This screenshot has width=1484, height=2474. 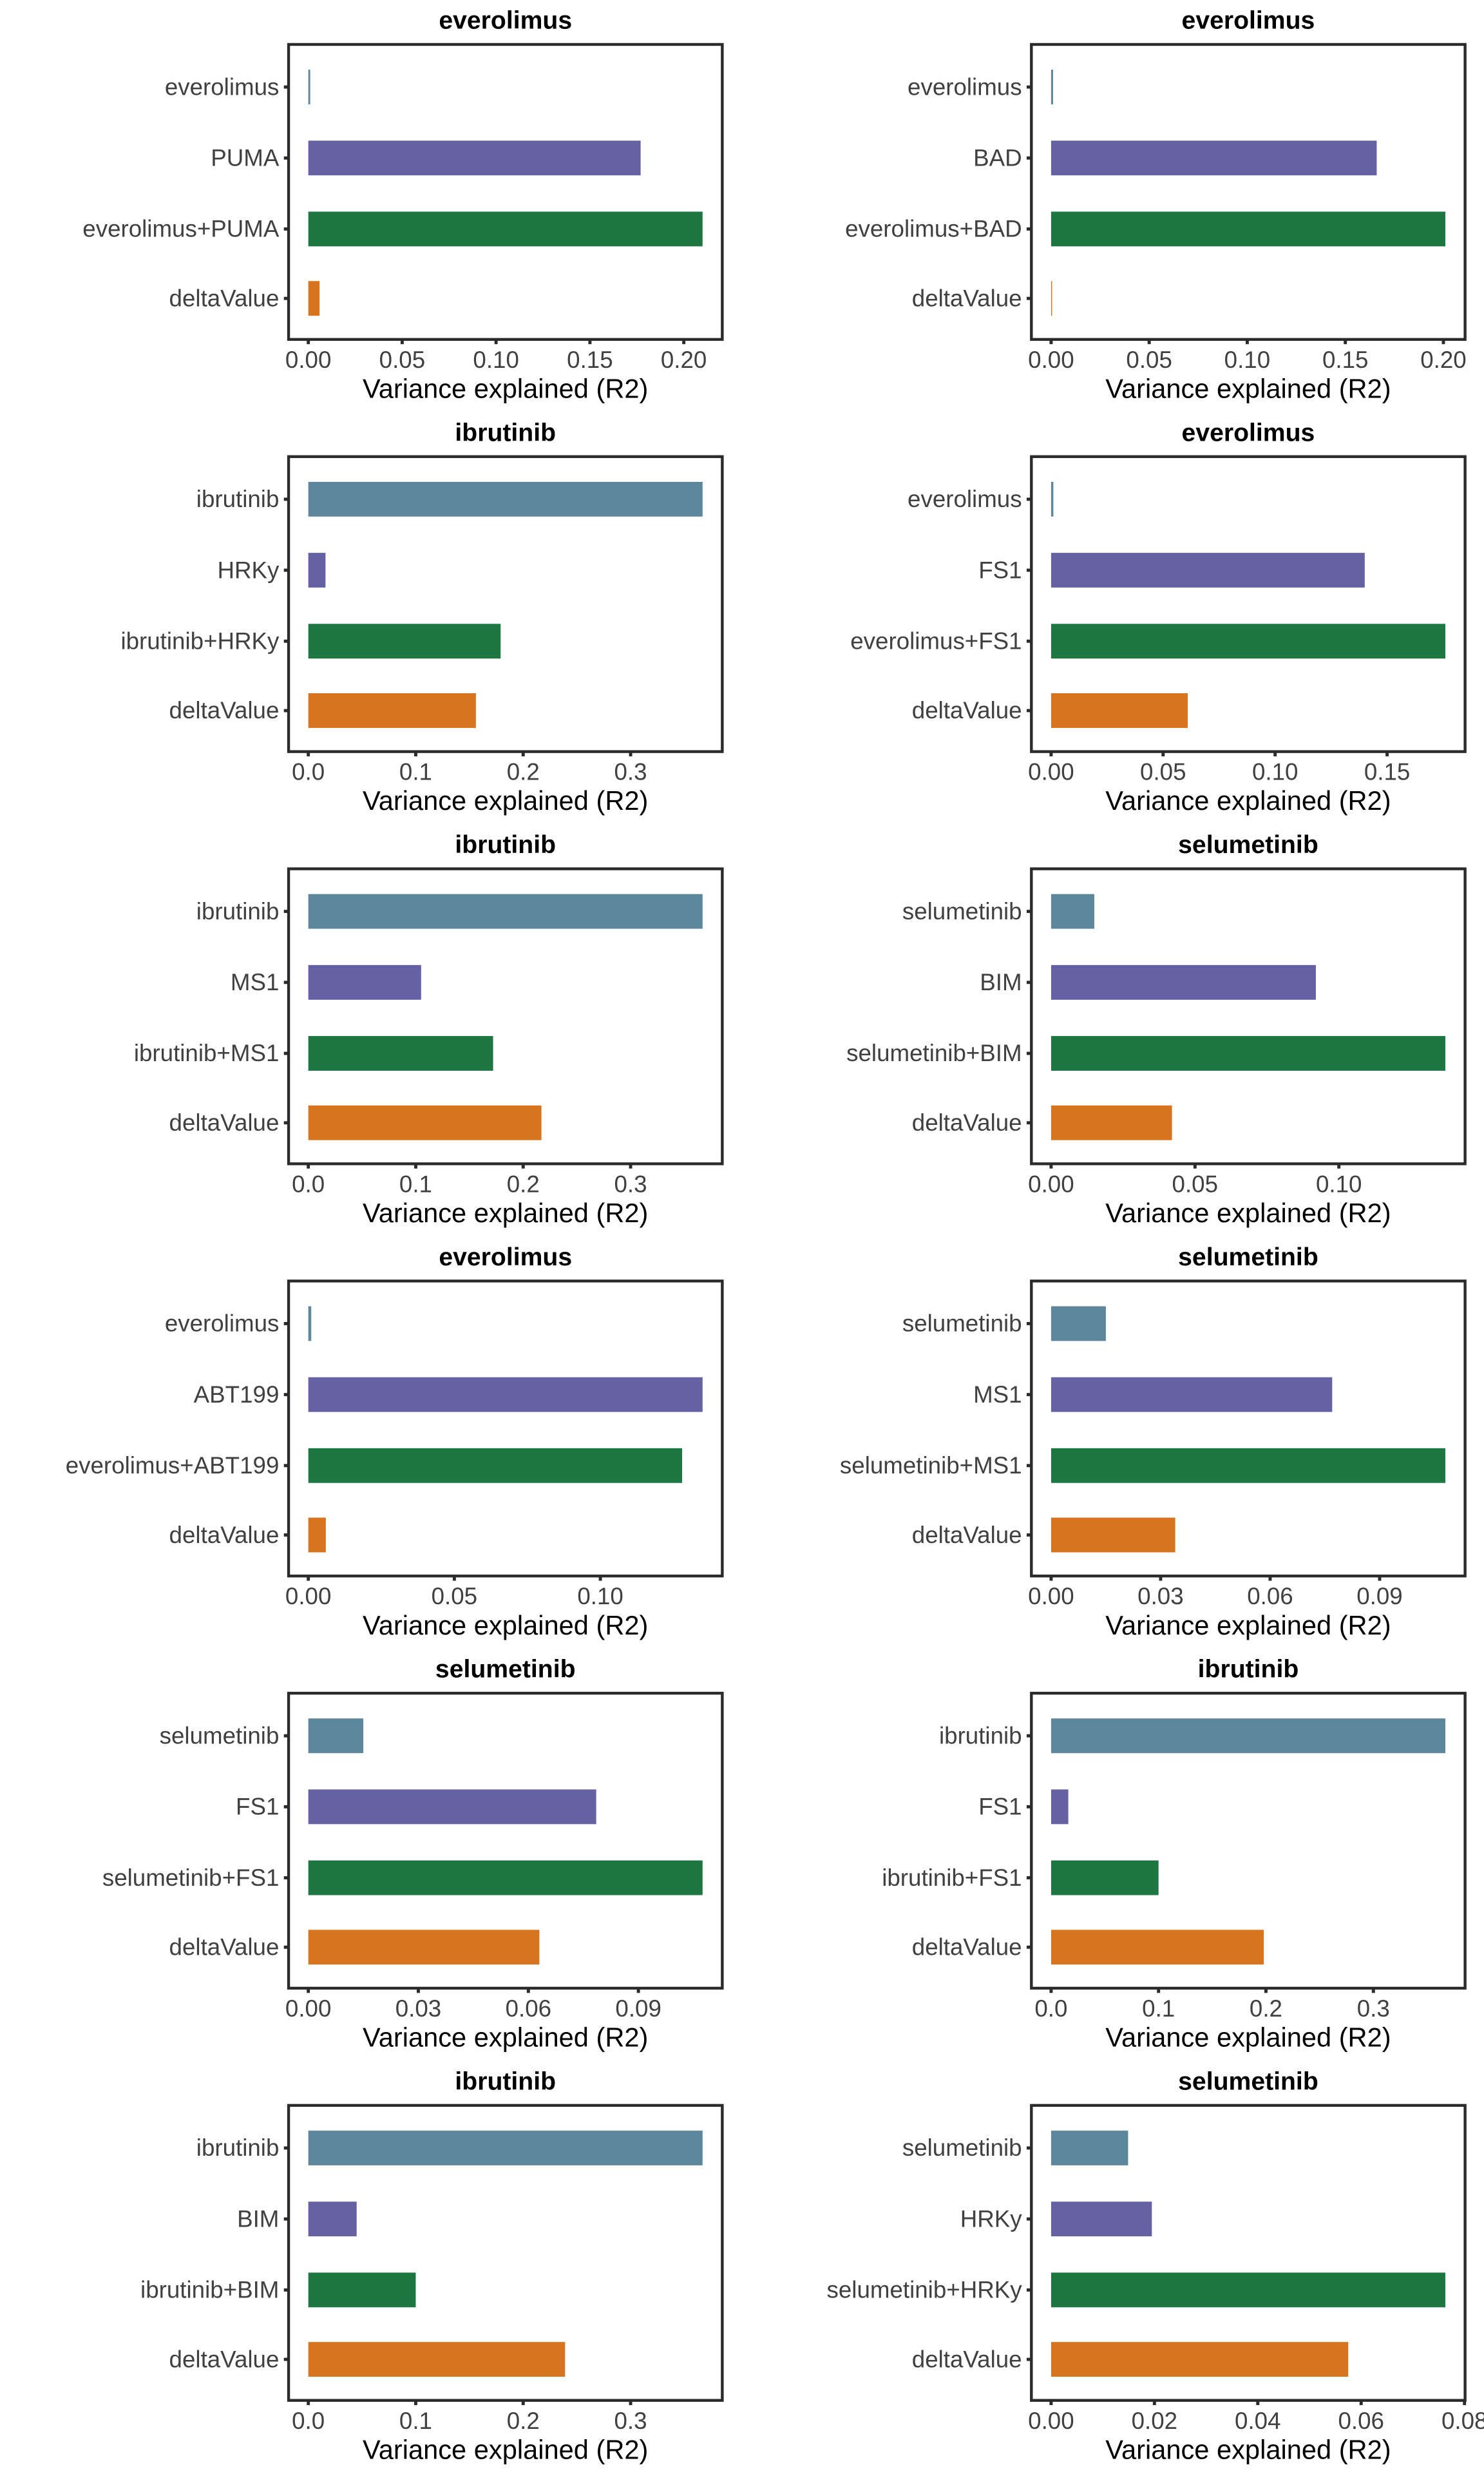 What do you see at coordinates (997, 157) in the screenshot?
I see `y-tick-label: BAD` at bounding box center [997, 157].